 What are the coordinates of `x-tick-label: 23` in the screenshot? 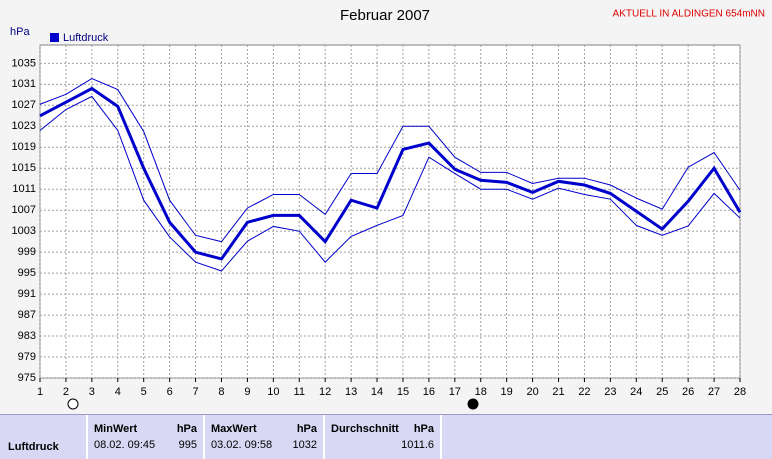 It's located at (610, 392).